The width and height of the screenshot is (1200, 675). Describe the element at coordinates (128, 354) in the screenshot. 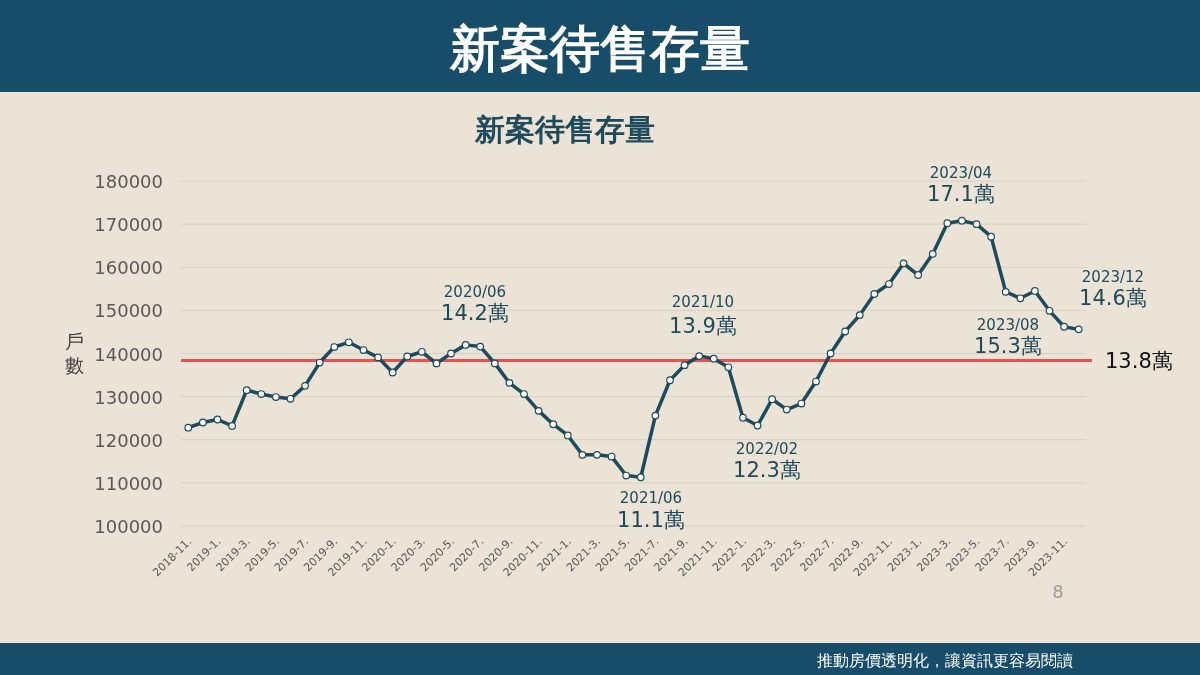

I see `y-tick-label: 140000` at that location.